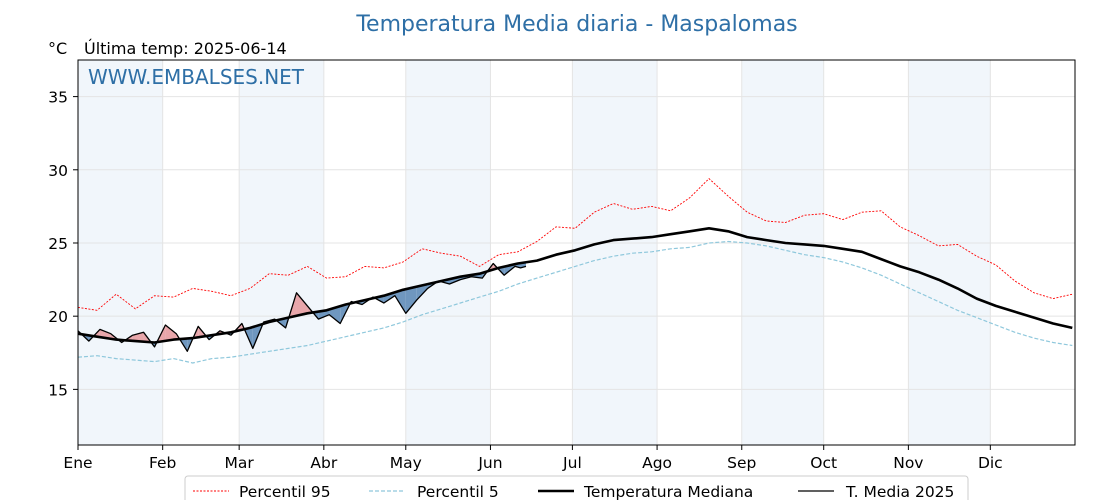  What do you see at coordinates (990, 463) in the screenshot?
I see `x-tick-label: Dic` at bounding box center [990, 463].